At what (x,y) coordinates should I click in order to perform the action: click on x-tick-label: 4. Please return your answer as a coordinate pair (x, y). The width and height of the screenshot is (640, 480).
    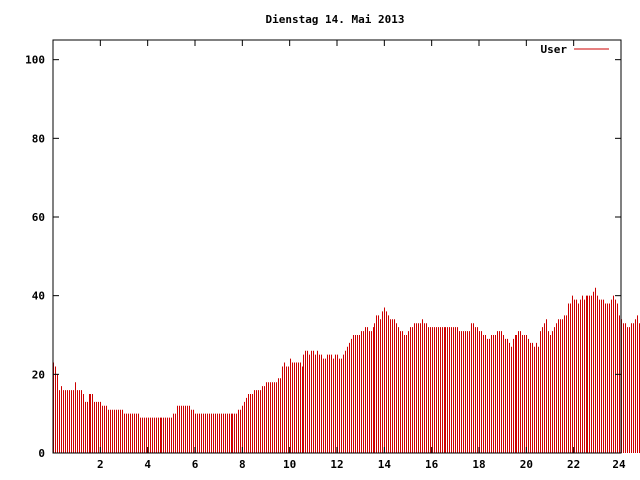
    Looking at the image, I should click on (147, 464).